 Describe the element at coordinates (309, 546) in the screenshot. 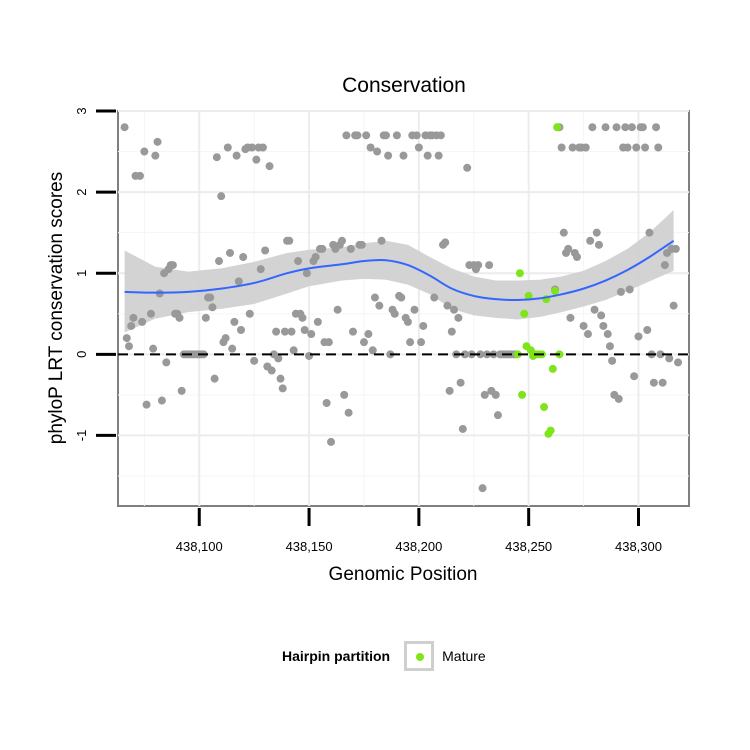

I see `x-tick-label-1: 438,150` at that location.